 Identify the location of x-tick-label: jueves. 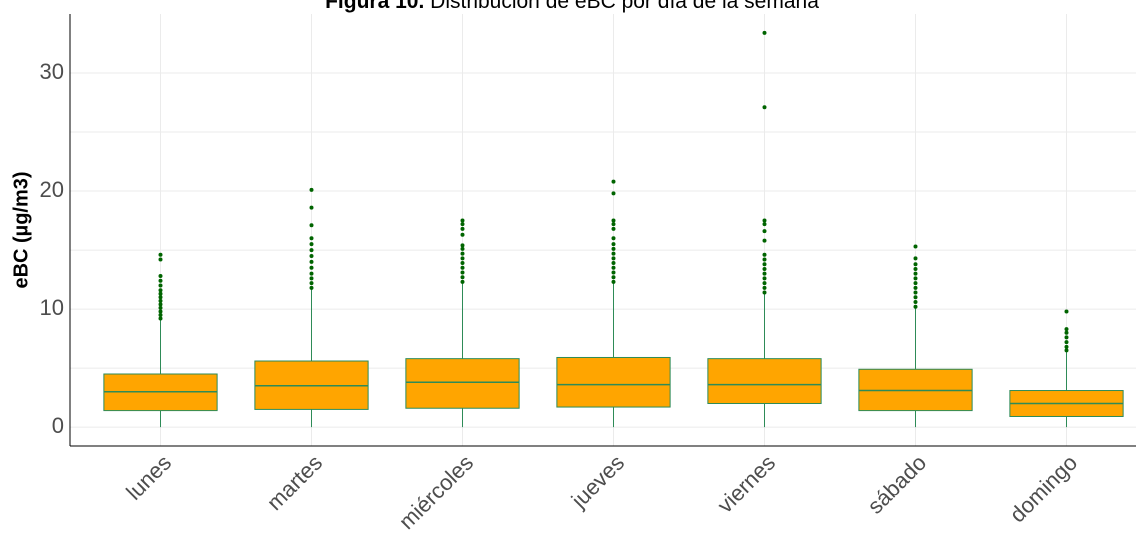
(597, 481).